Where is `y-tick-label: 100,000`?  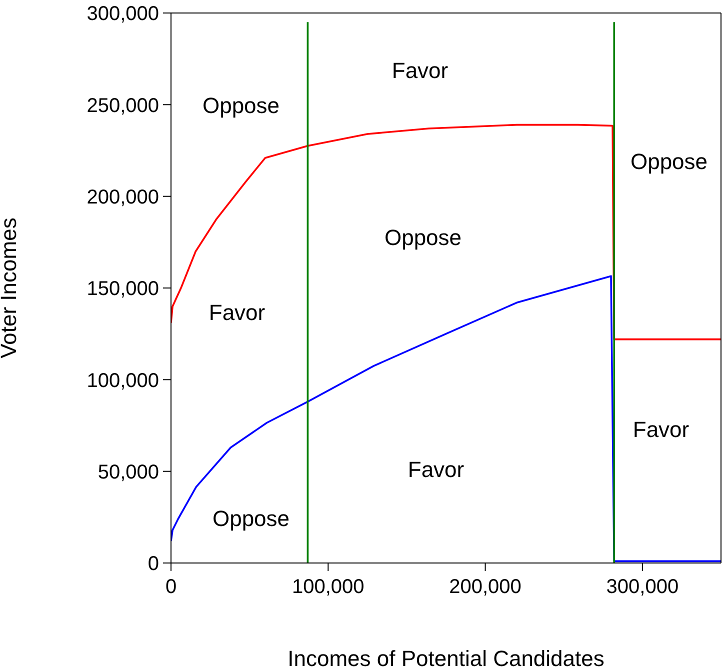
y-tick-label: 100,000 is located at coordinates (122, 381).